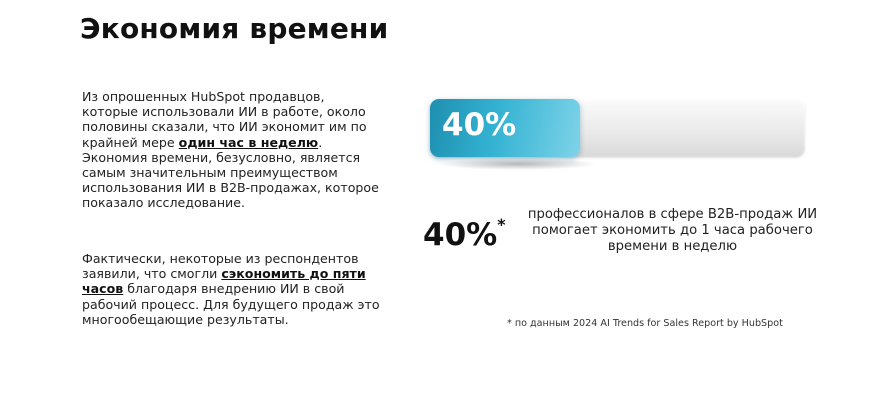 This screenshot has width=870, height=400. What do you see at coordinates (501, 224) in the screenshot?
I see `stat-footnote-marker: *` at bounding box center [501, 224].